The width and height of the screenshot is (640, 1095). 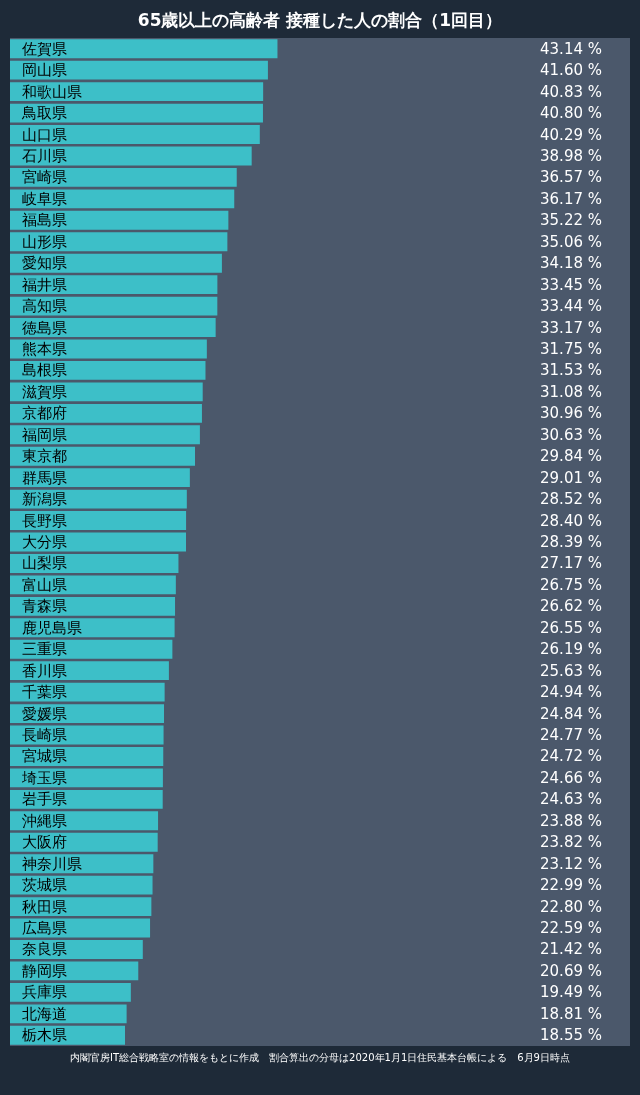 What do you see at coordinates (320, 1057) in the screenshot?
I see `text: 内閣官房IT総合戦略室の情報をもとに作成 割合算出の分母は2020年1月1日住民基本台帳による 6月9日時点` at bounding box center [320, 1057].